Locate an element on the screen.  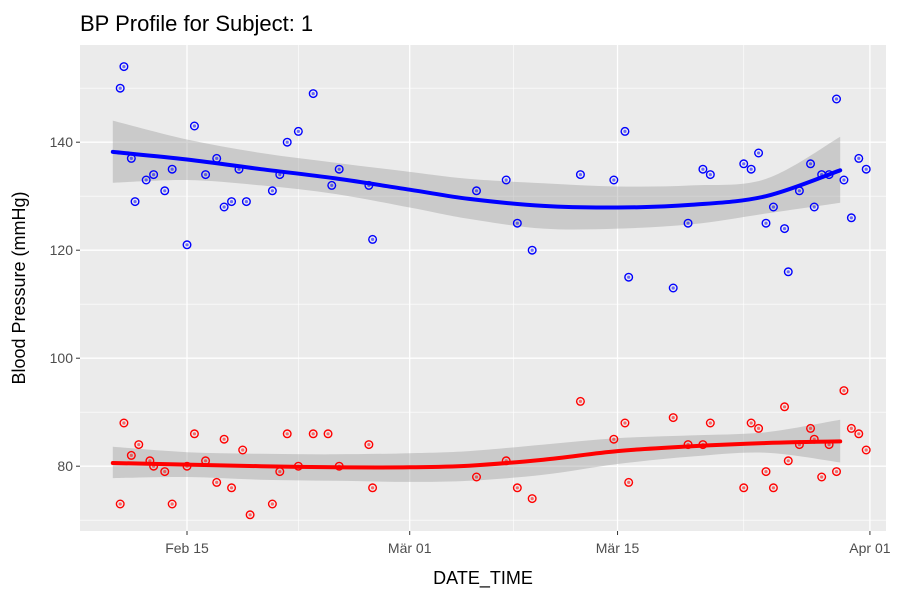
x-tick-label: Mär 01 is located at coordinates (410, 548).